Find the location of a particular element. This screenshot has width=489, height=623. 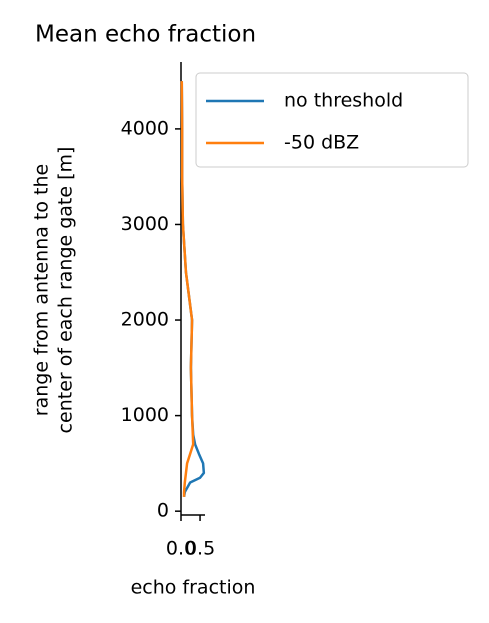

y-tick-label: 3000 is located at coordinates (145, 224).